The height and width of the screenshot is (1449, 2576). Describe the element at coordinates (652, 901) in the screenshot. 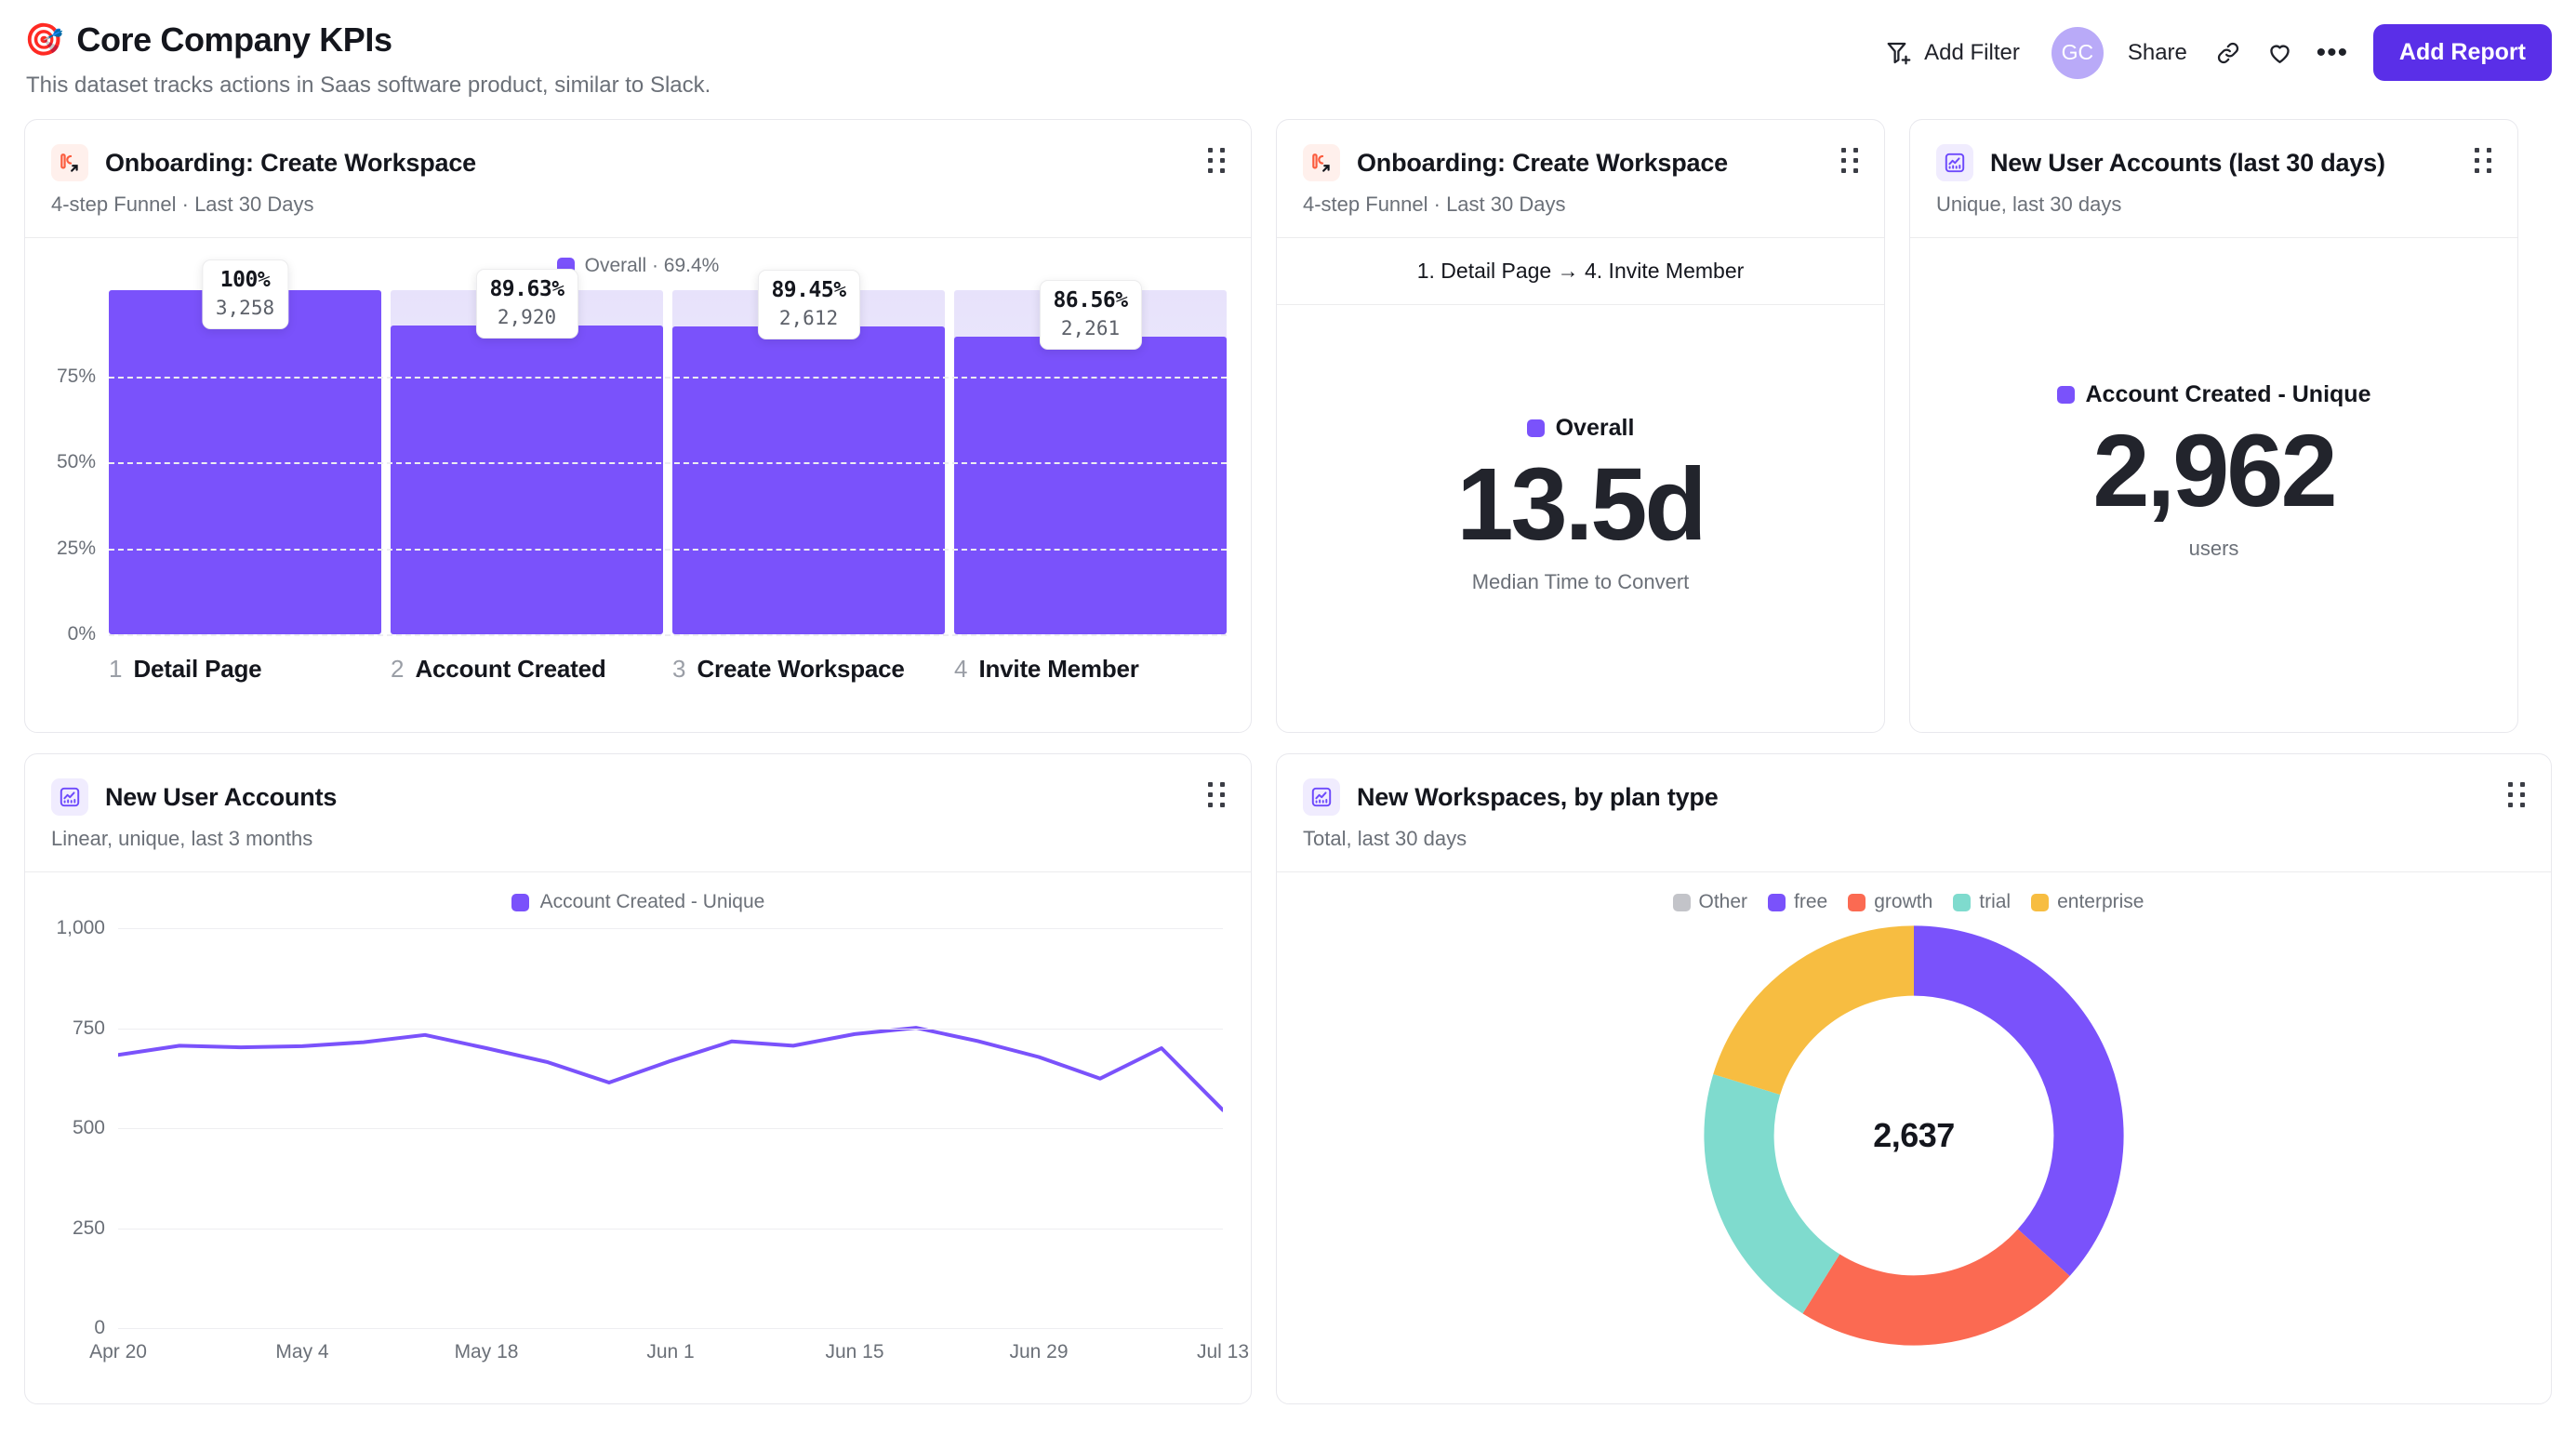

I see `legend-label: Account Created - Unique` at that location.